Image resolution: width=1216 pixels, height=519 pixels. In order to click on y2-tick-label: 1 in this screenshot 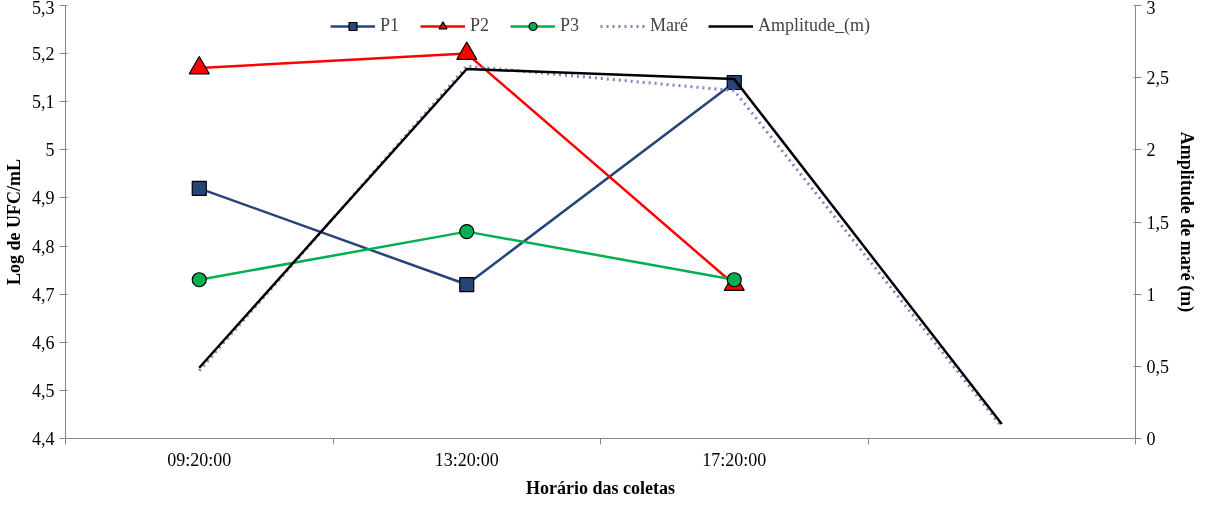, I will do `click(1151, 294)`.